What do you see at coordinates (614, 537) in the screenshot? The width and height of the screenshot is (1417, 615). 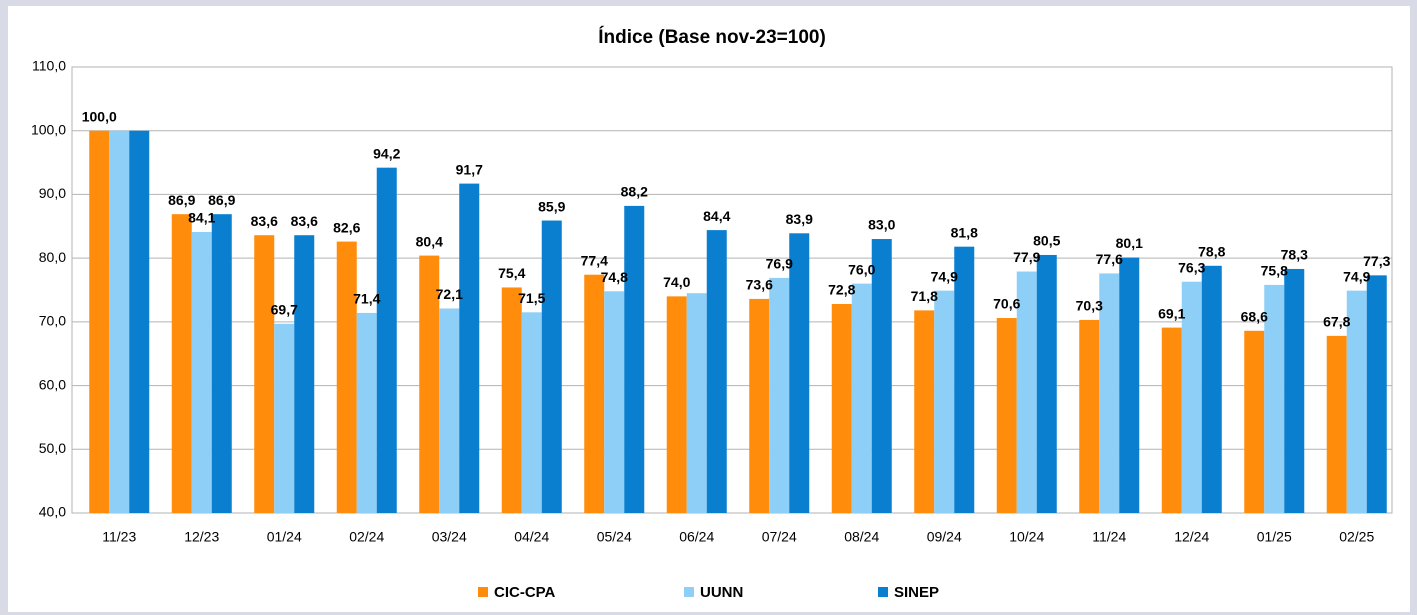 I see `x-tick-label: 05/24` at bounding box center [614, 537].